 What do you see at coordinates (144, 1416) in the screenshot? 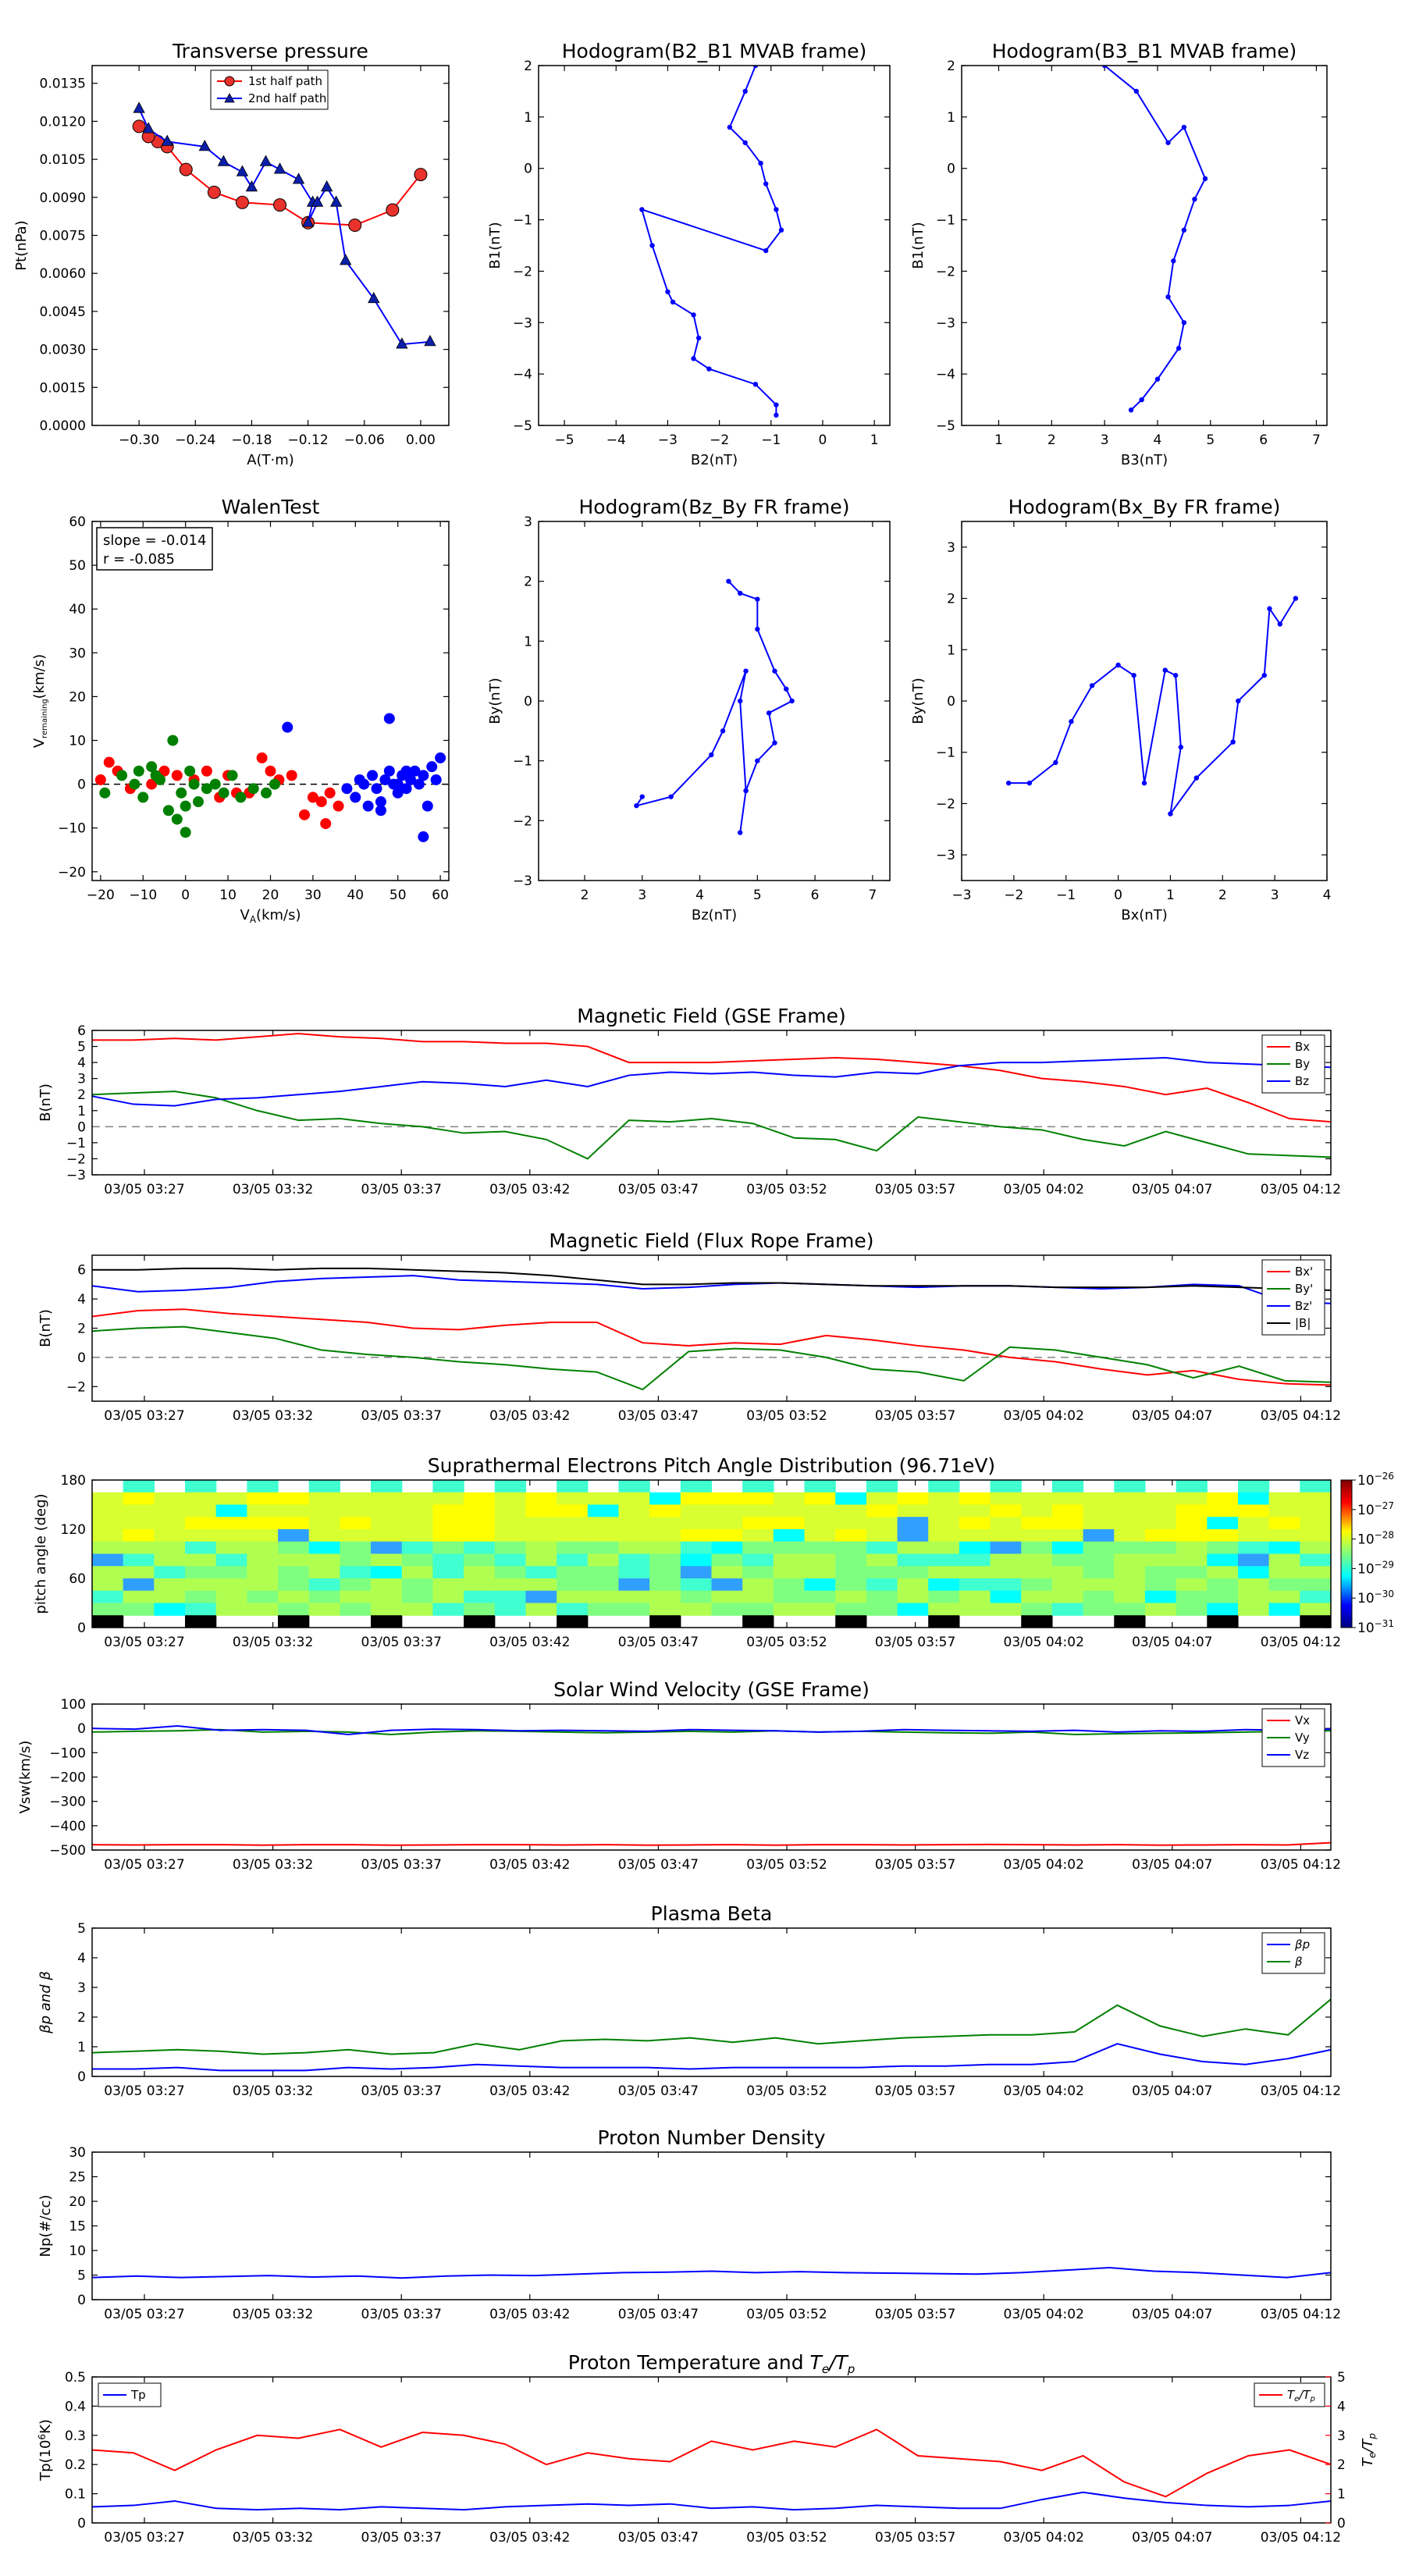
I see `x-tick-label: 03/05 03:27` at bounding box center [144, 1416].